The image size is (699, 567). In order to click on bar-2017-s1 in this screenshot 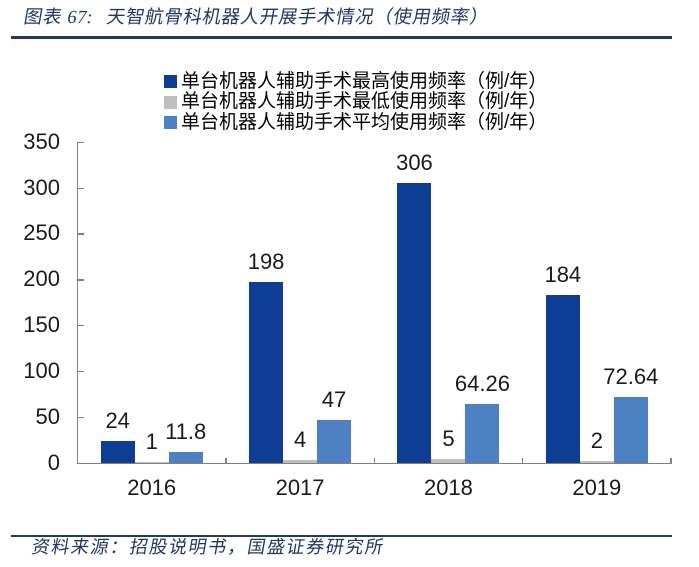, I will do `click(300, 461)`.